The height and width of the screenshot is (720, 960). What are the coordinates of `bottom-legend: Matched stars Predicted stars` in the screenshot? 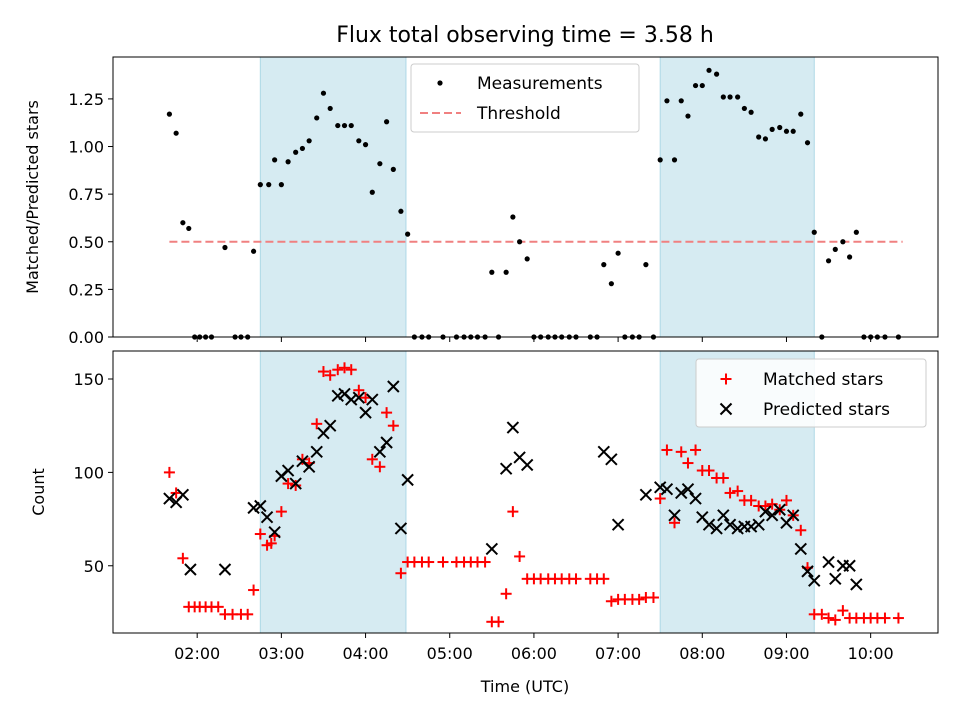 It's located at (811, 393).